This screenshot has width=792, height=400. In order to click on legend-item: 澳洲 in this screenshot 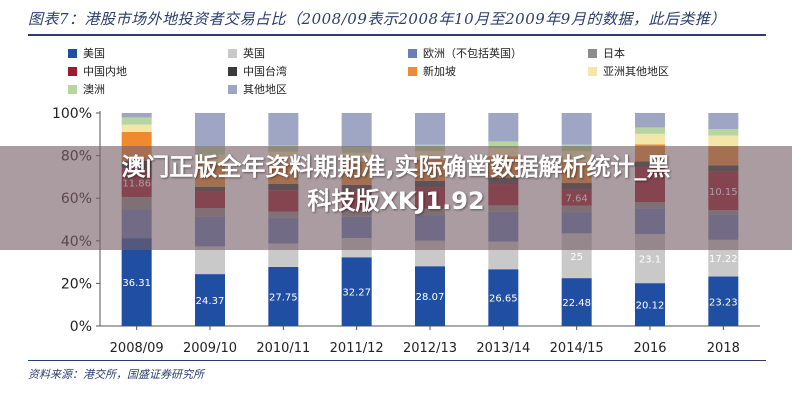, I will do `click(86, 89)`.